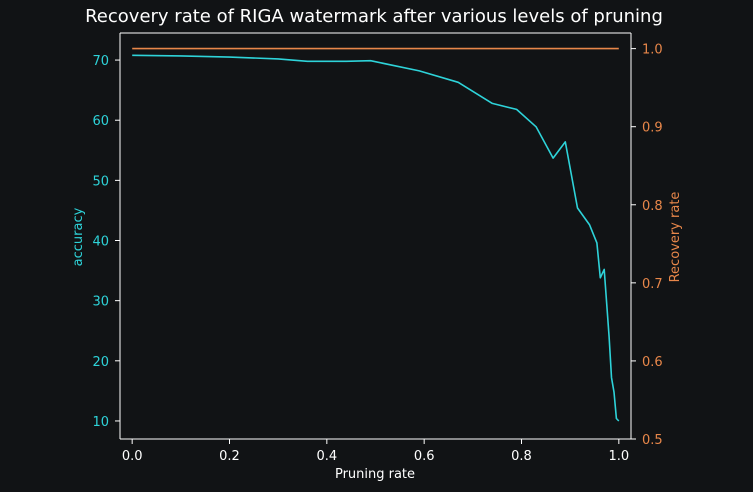  What do you see at coordinates (78, 236) in the screenshot?
I see `y-left-axis-label: accuracy` at bounding box center [78, 236].